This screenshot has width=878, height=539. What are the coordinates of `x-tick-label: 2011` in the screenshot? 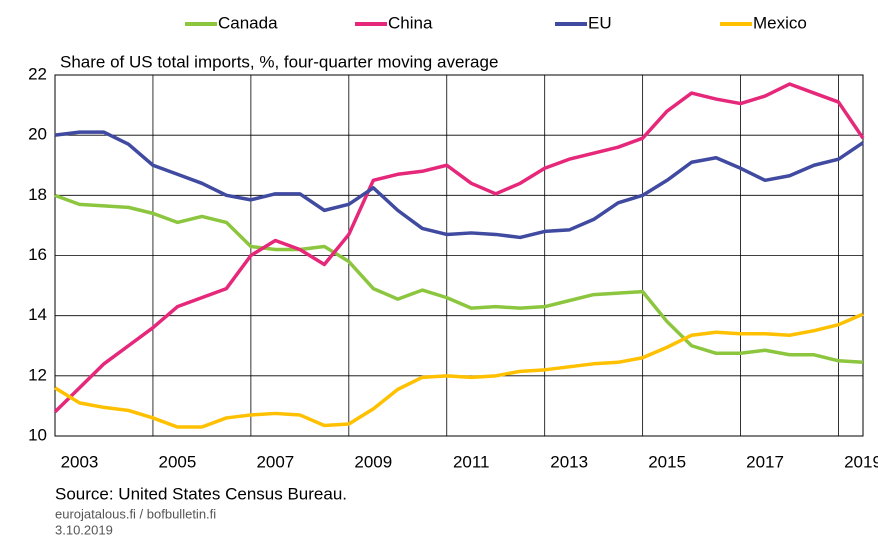 It's located at (471, 461).